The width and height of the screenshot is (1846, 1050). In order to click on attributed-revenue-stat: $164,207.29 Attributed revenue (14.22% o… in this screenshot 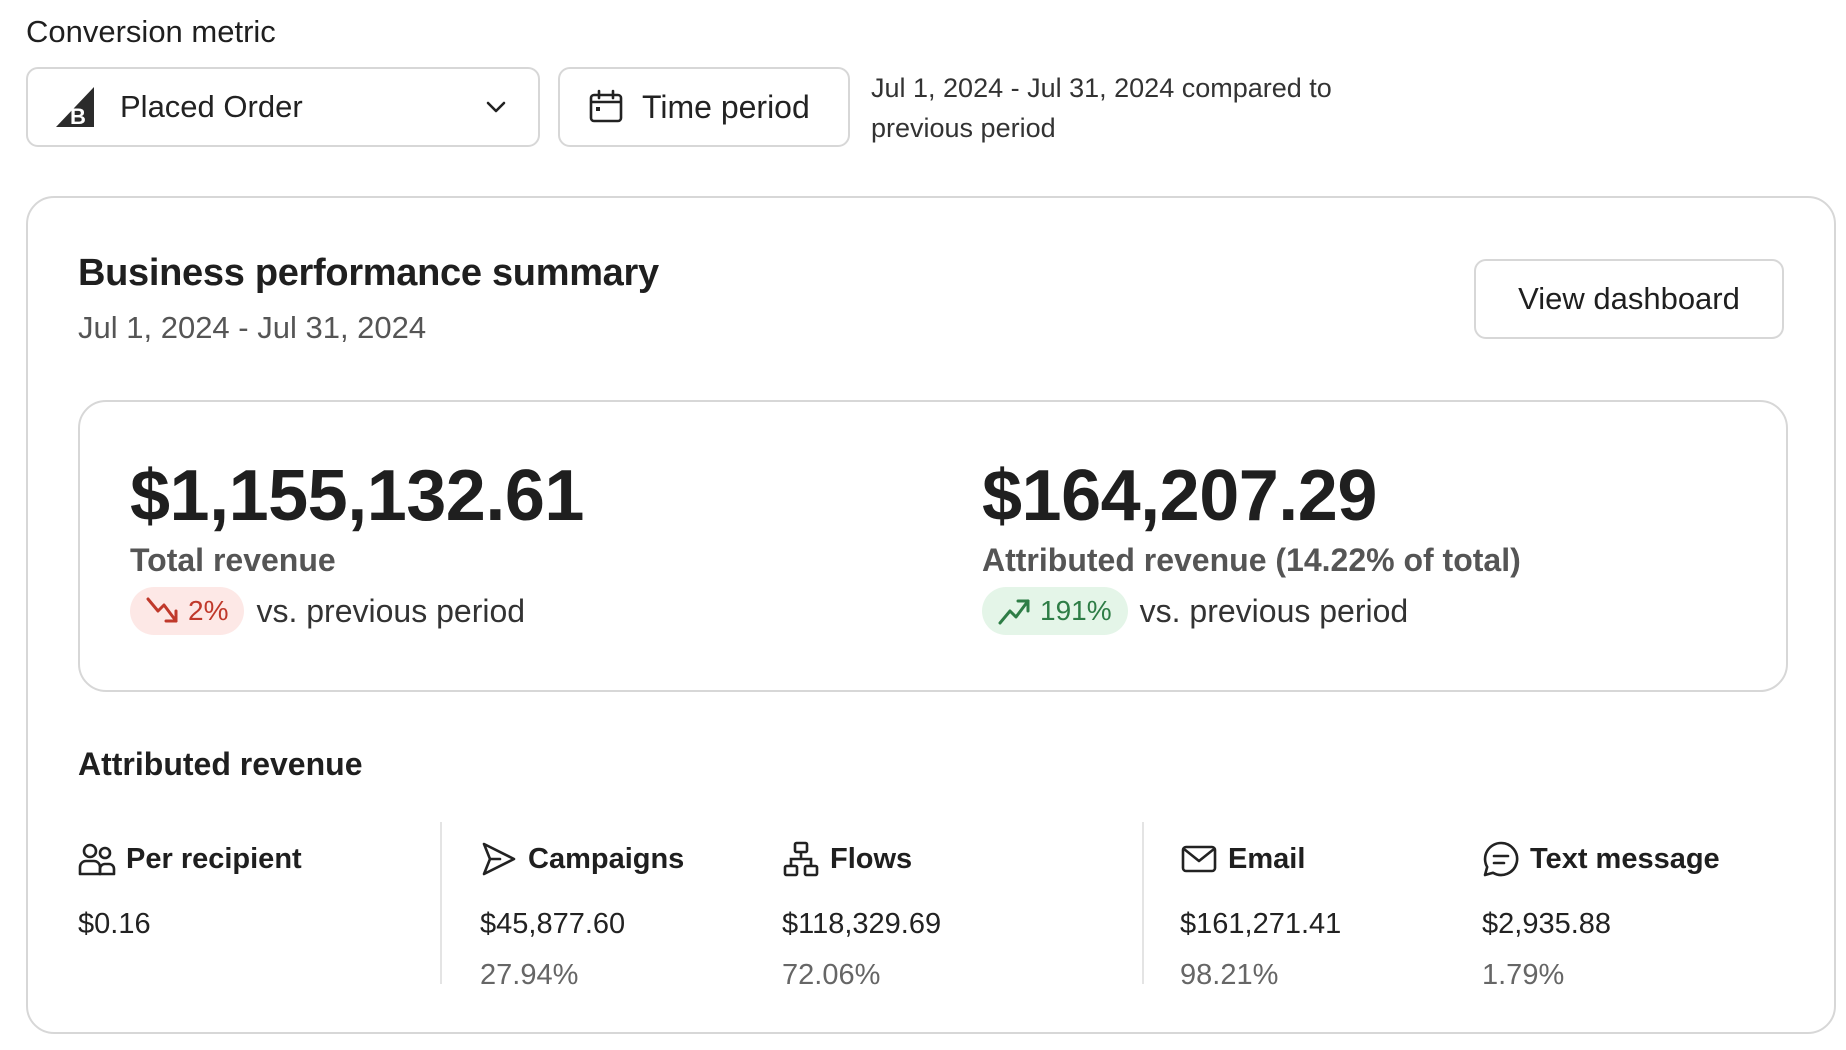, I will do `click(1251, 544)`.